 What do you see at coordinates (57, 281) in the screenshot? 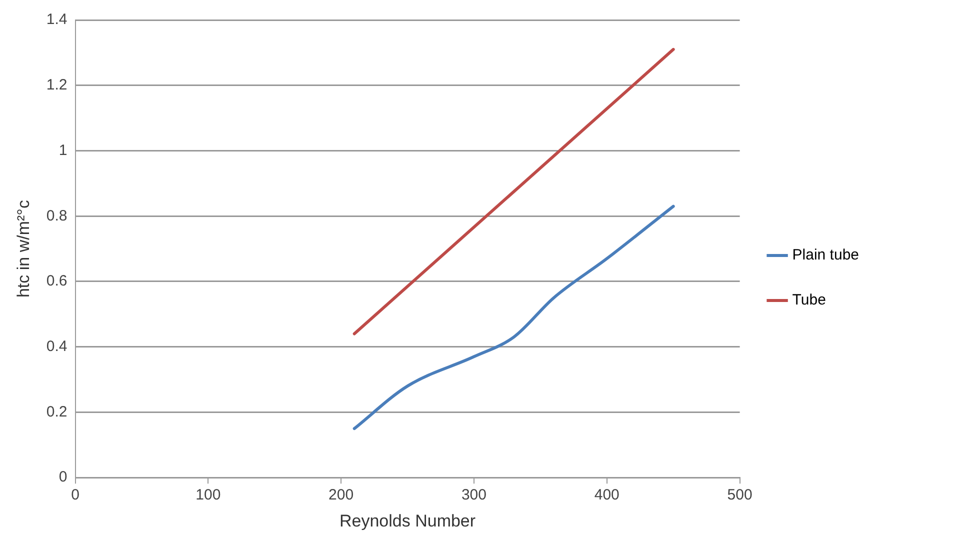
I see `y-tick-label: 0.6` at bounding box center [57, 281].